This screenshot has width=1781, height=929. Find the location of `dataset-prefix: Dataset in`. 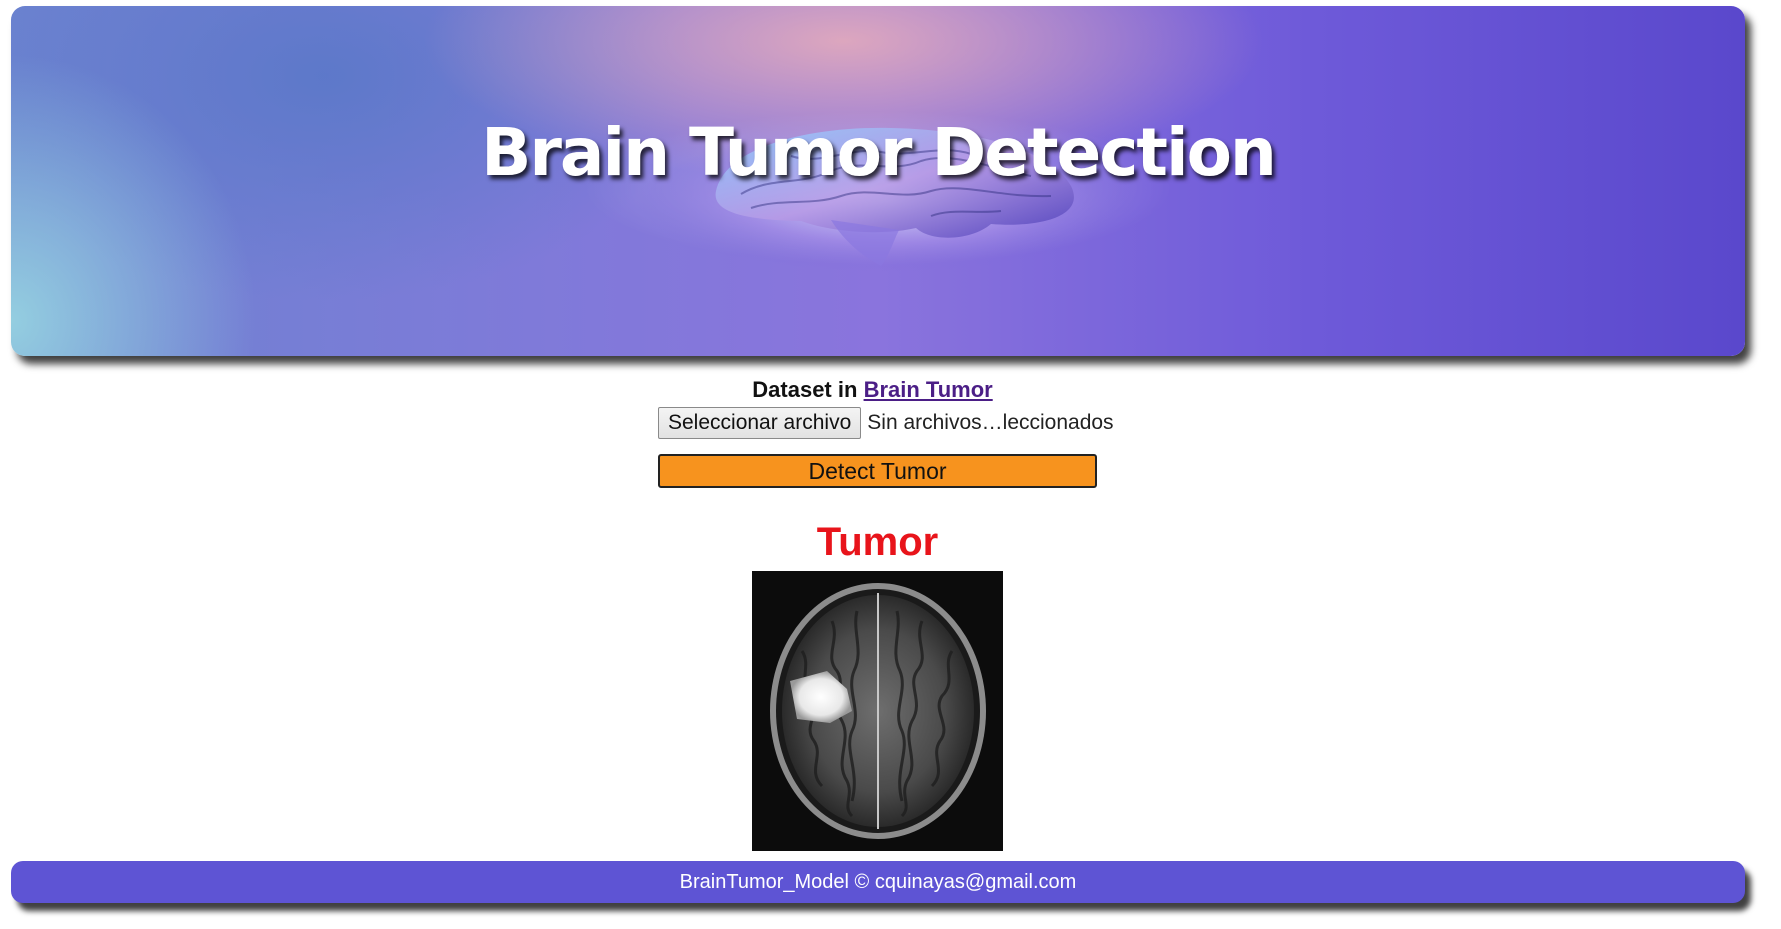

dataset-prefix: Dataset in is located at coordinates (805, 389).